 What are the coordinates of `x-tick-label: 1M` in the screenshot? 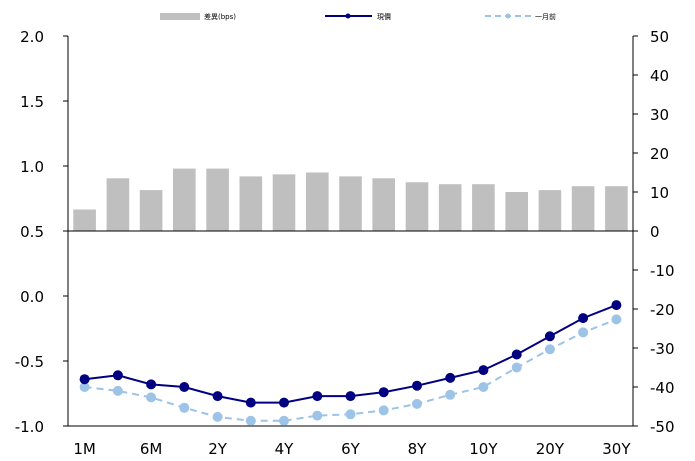 It's located at (84, 449).